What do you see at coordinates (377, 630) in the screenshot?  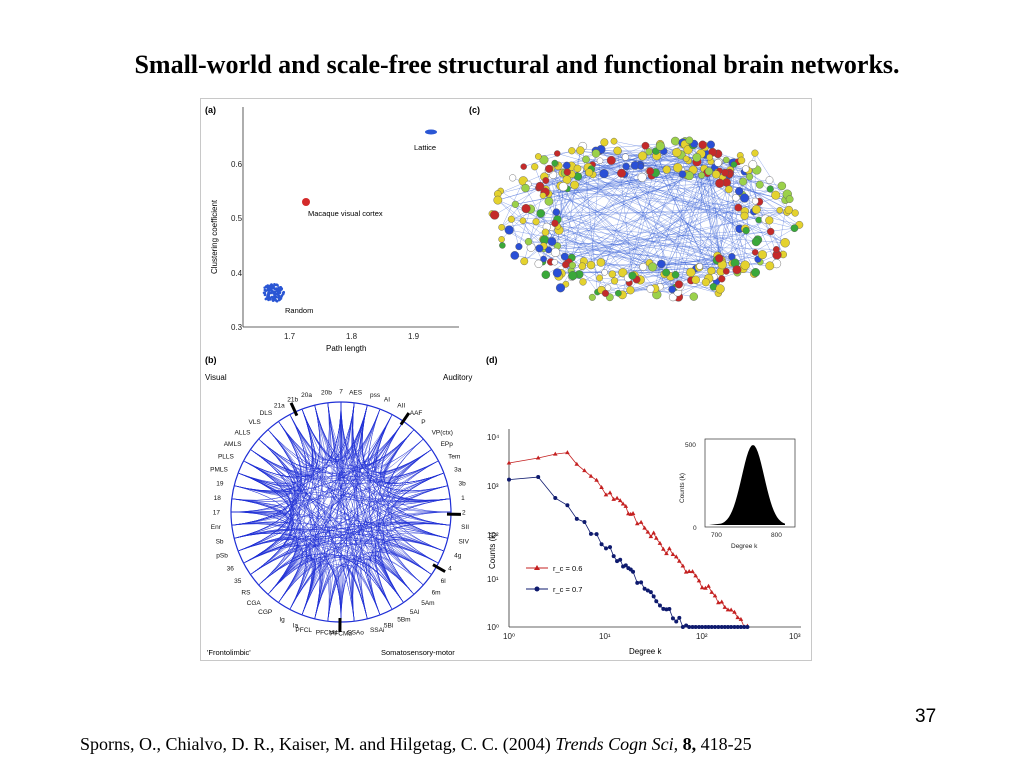 I see `node-label: SSAi` at bounding box center [377, 630].